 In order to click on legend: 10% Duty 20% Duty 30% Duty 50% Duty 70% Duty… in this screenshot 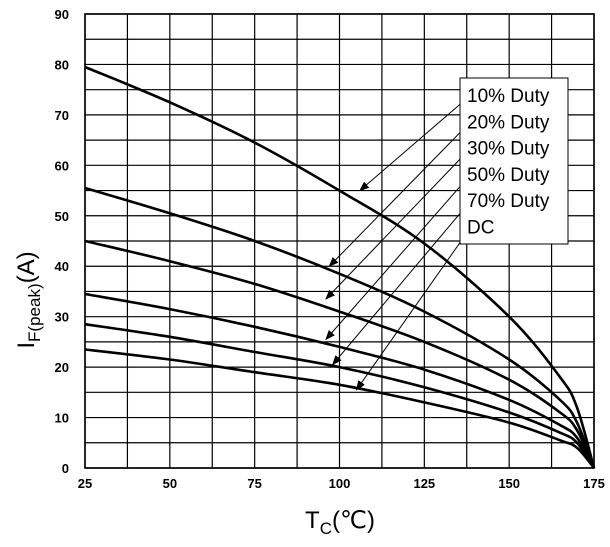, I will do `click(514, 161)`.